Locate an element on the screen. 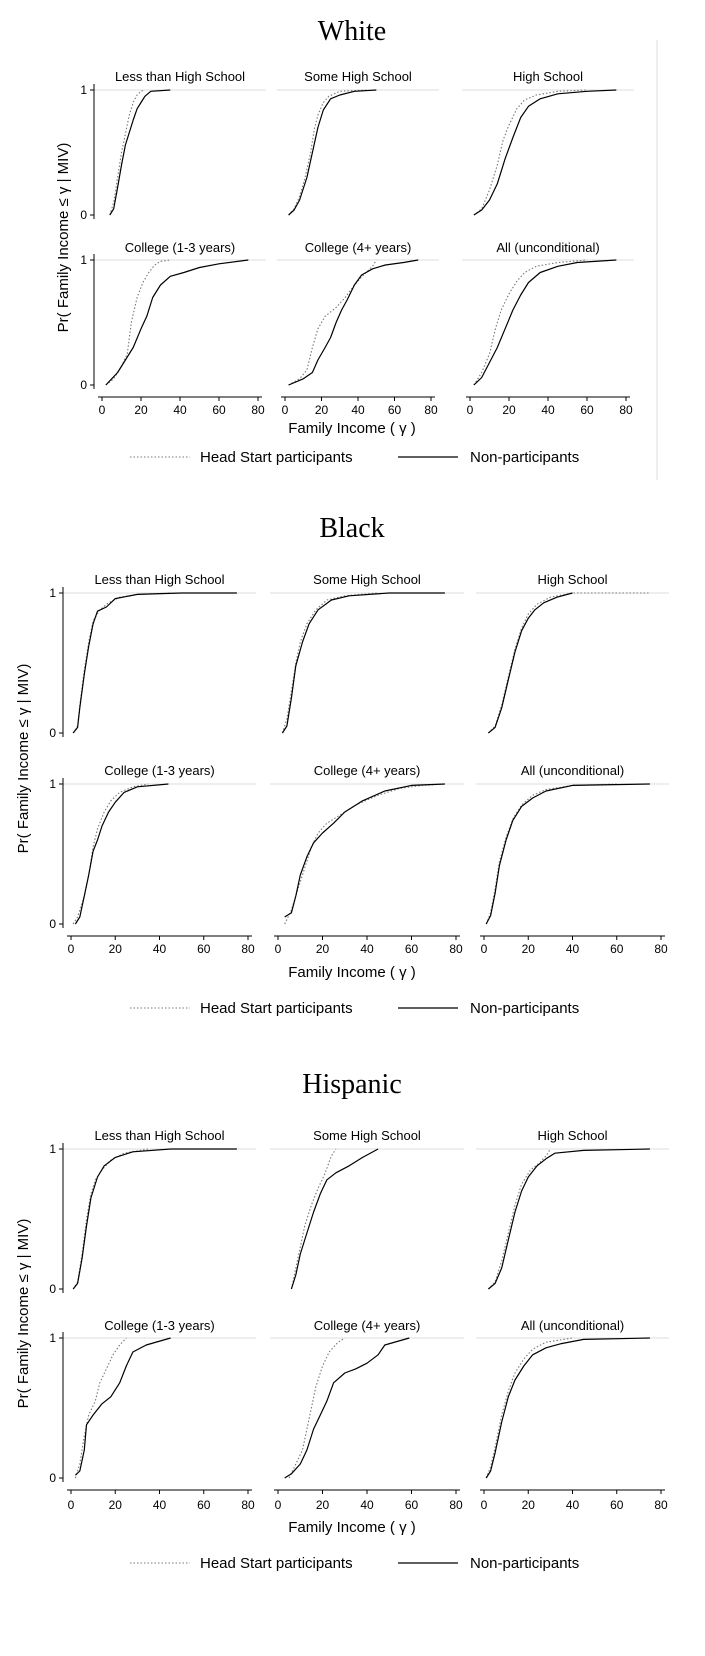 The height and width of the screenshot is (1656, 705). panel-title: All (unconditional) is located at coordinates (572, 770).